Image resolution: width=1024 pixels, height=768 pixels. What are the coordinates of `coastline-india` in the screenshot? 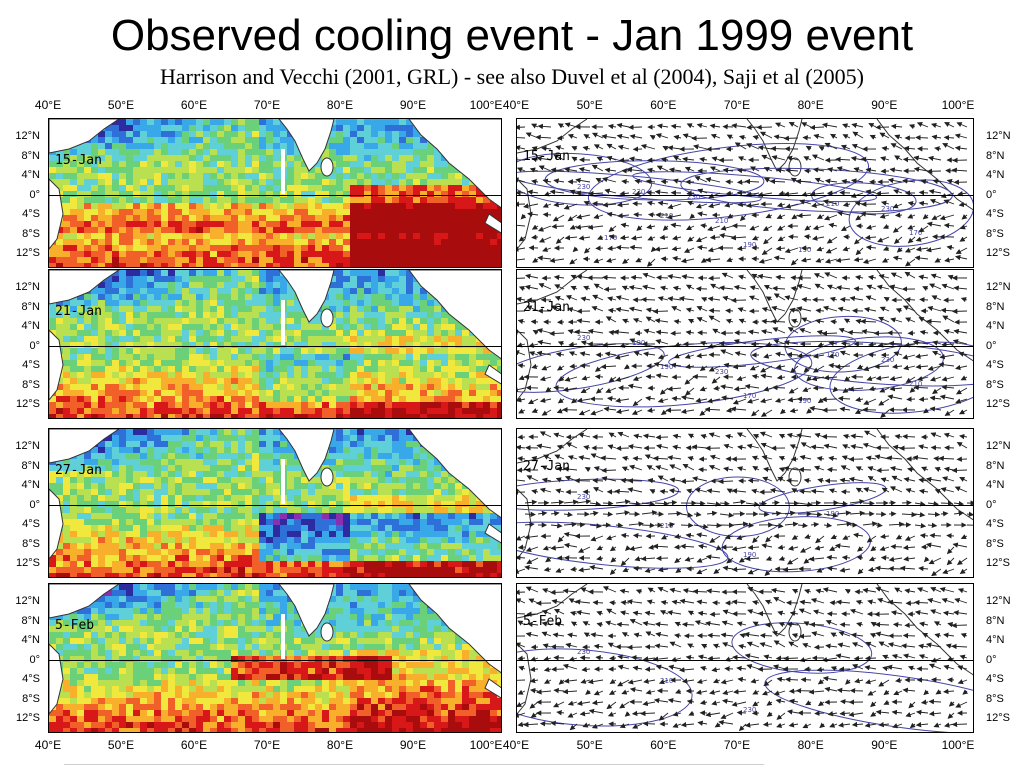 It's located at (774, 610).